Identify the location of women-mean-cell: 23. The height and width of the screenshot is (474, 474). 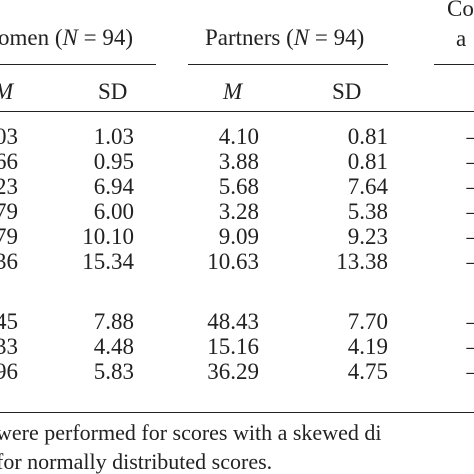
(9, 186).